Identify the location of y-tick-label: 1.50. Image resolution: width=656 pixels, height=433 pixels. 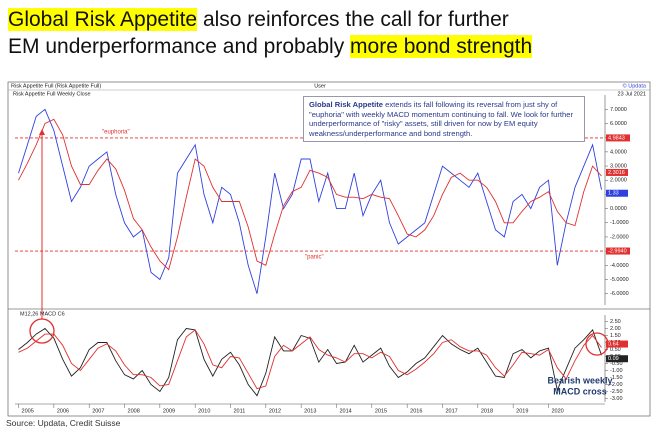
(615, 336).